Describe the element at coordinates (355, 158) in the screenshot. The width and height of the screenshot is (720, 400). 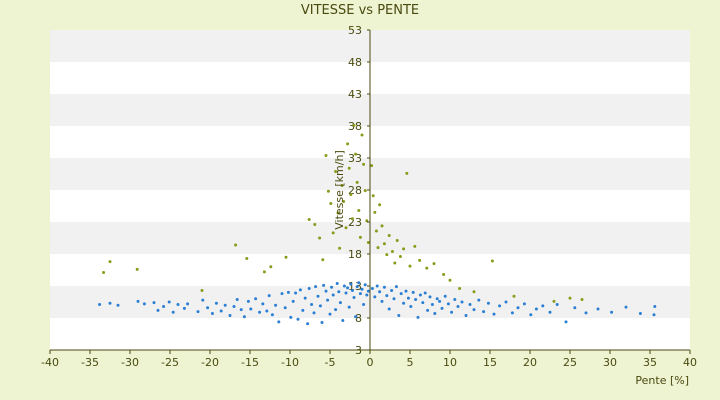
I see `y-tick-label: 33` at that location.